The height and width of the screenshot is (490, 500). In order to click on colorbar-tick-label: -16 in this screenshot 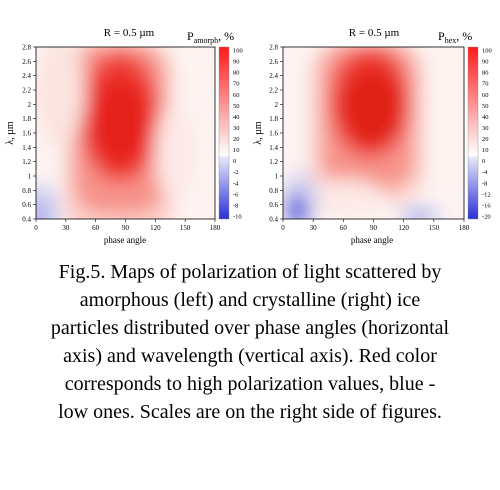, I will do `click(486, 205)`.